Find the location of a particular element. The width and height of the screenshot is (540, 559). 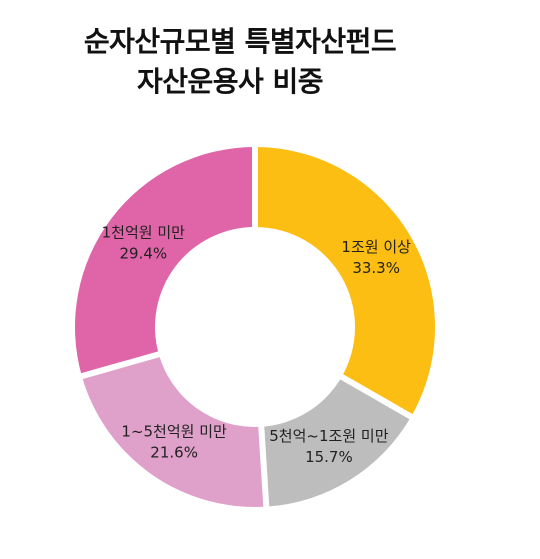

slice-value-1: 33.3% is located at coordinates (376, 268).